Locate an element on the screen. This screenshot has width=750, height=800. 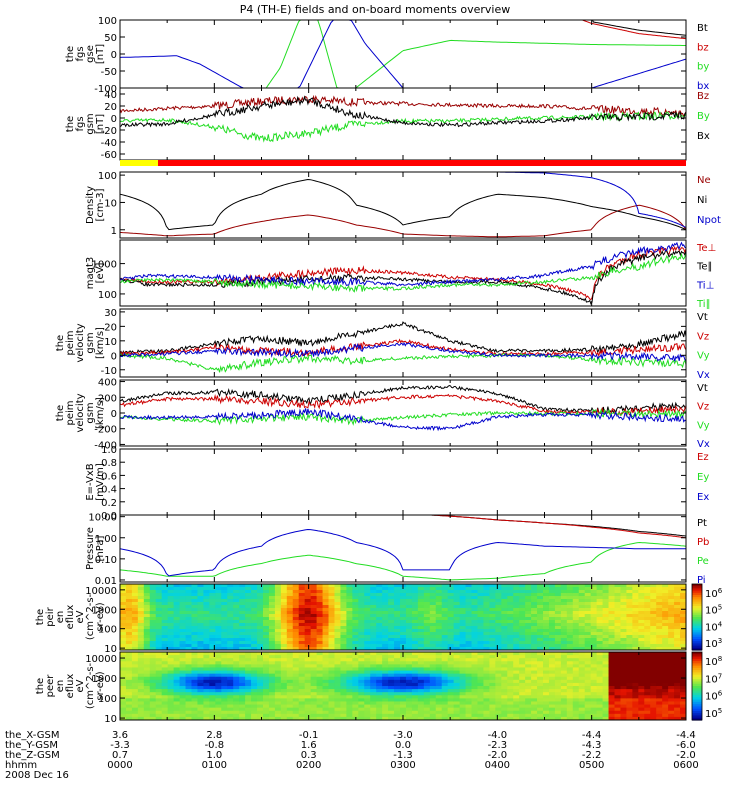
x-tick-gsm-y: 1.6 is located at coordinates (309, 745).